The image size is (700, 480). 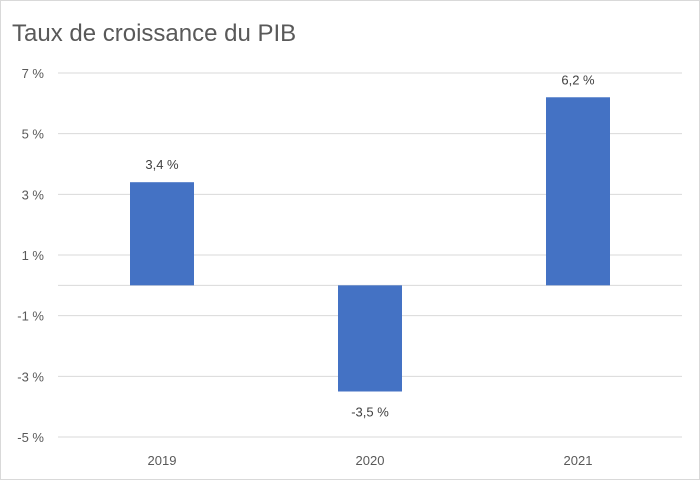 I want to click on data-label: 3,4 %, so click(x=162, y=164).